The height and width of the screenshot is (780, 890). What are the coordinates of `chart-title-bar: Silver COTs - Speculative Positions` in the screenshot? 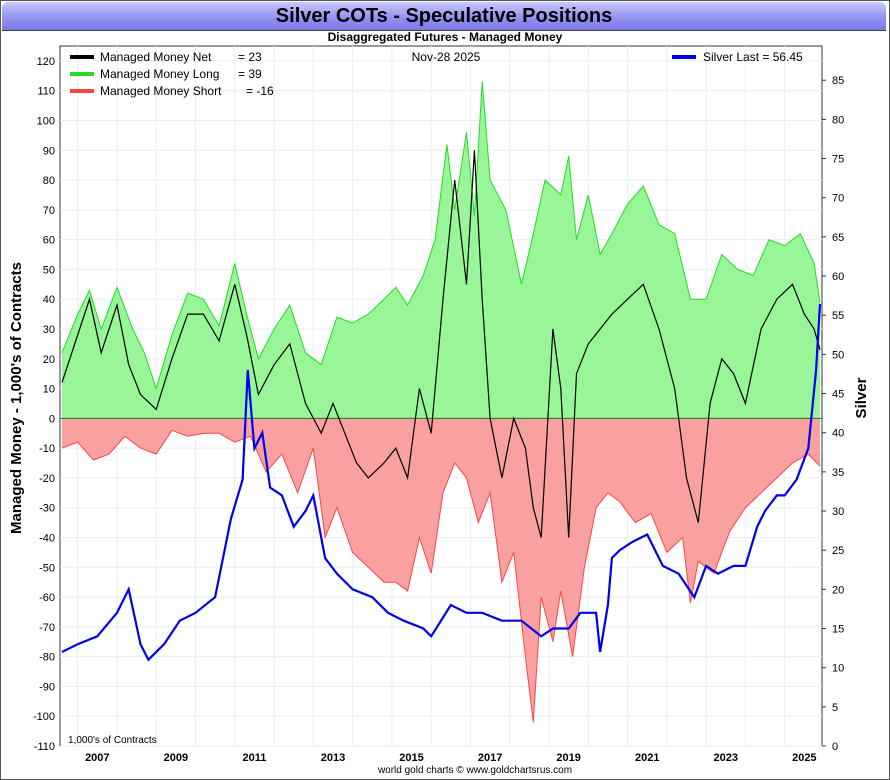 It's located at (444, 16).